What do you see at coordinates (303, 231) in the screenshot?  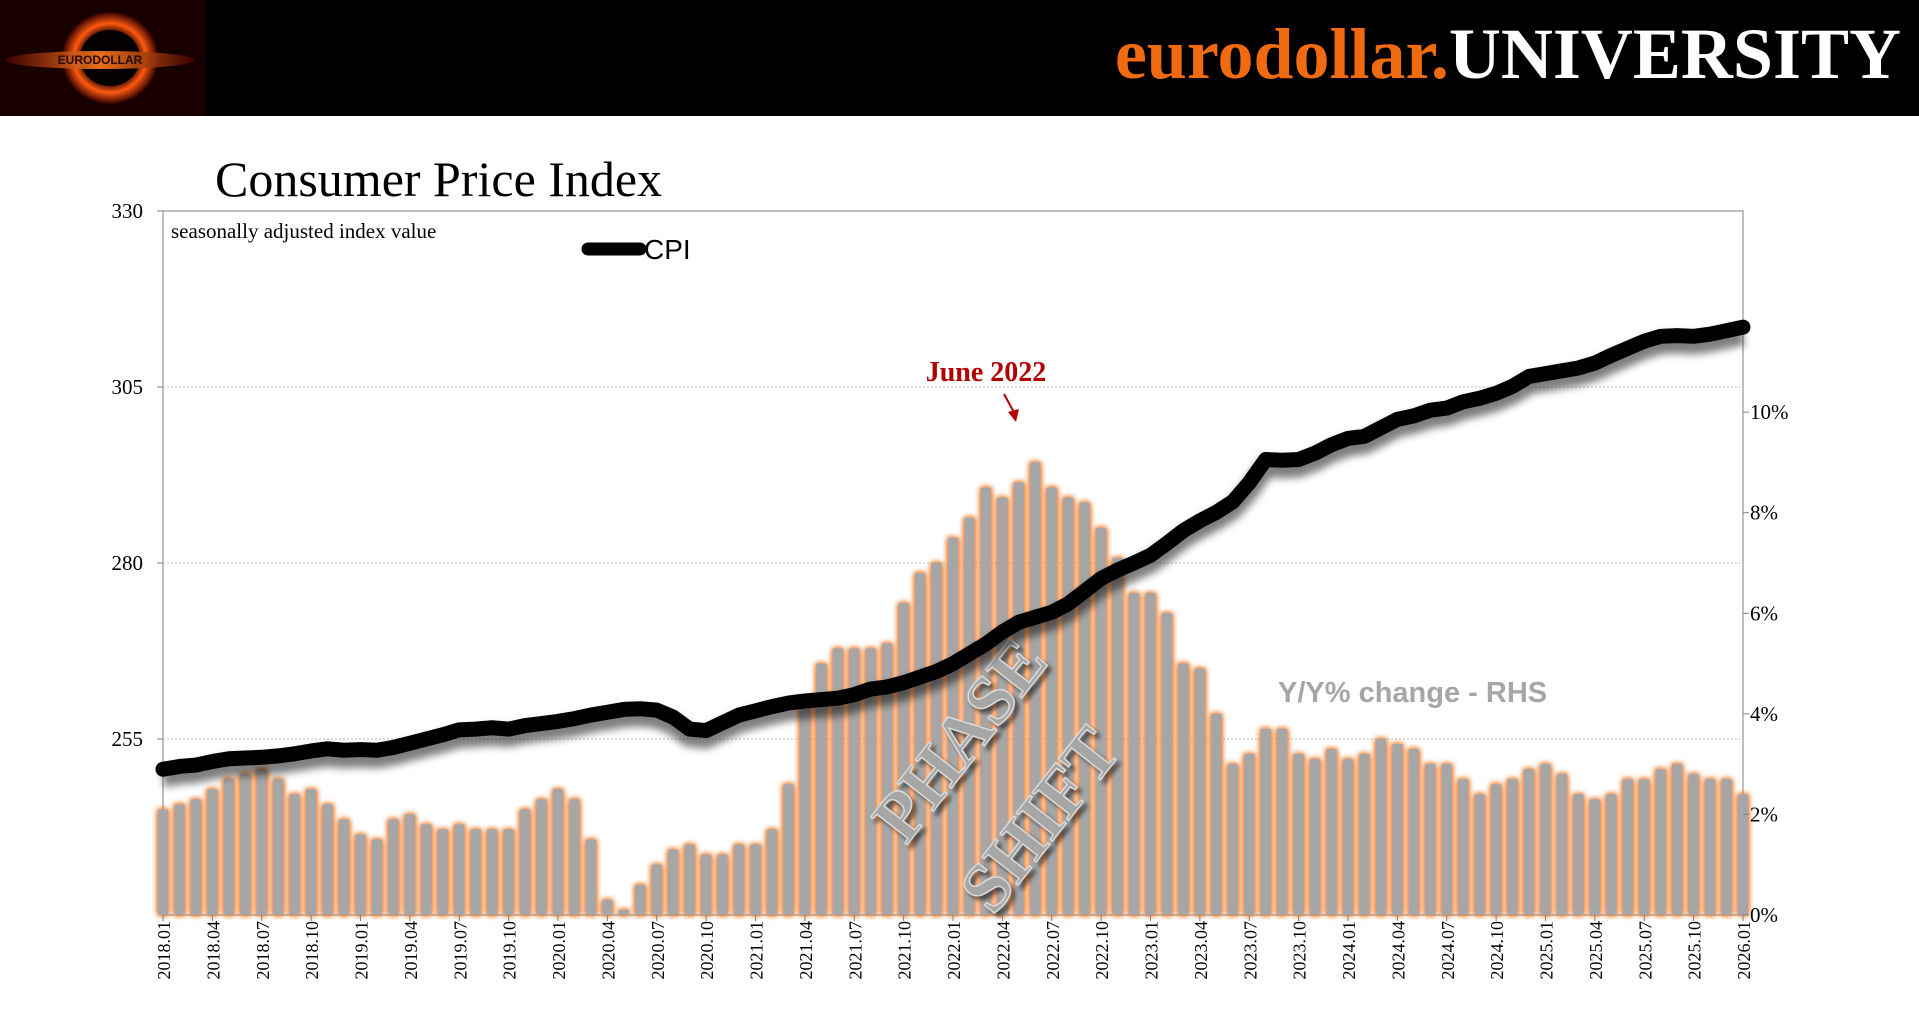 I see `subtitle: seasonally adjusted index value` at bounding box center [303, 231].